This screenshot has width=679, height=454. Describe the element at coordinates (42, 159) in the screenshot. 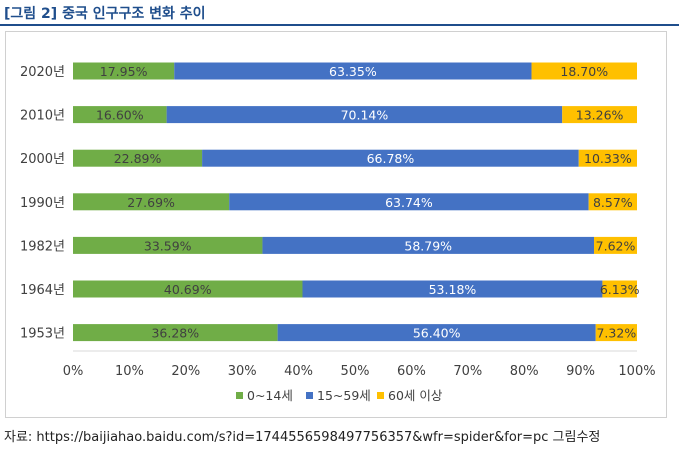

I see `category-label: 2000년` at that location.